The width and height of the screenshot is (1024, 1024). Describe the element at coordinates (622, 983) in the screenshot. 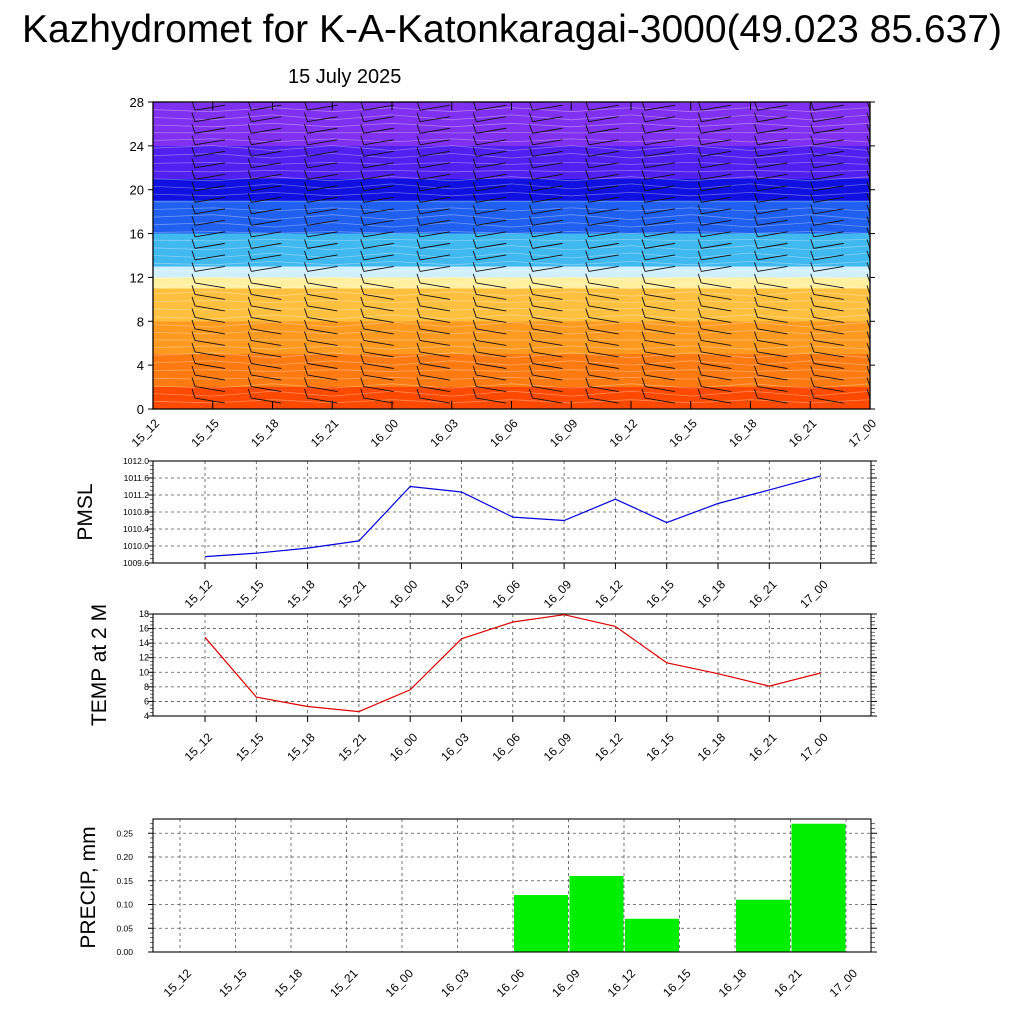

I see `x-tick-label: 16_12` at that location.